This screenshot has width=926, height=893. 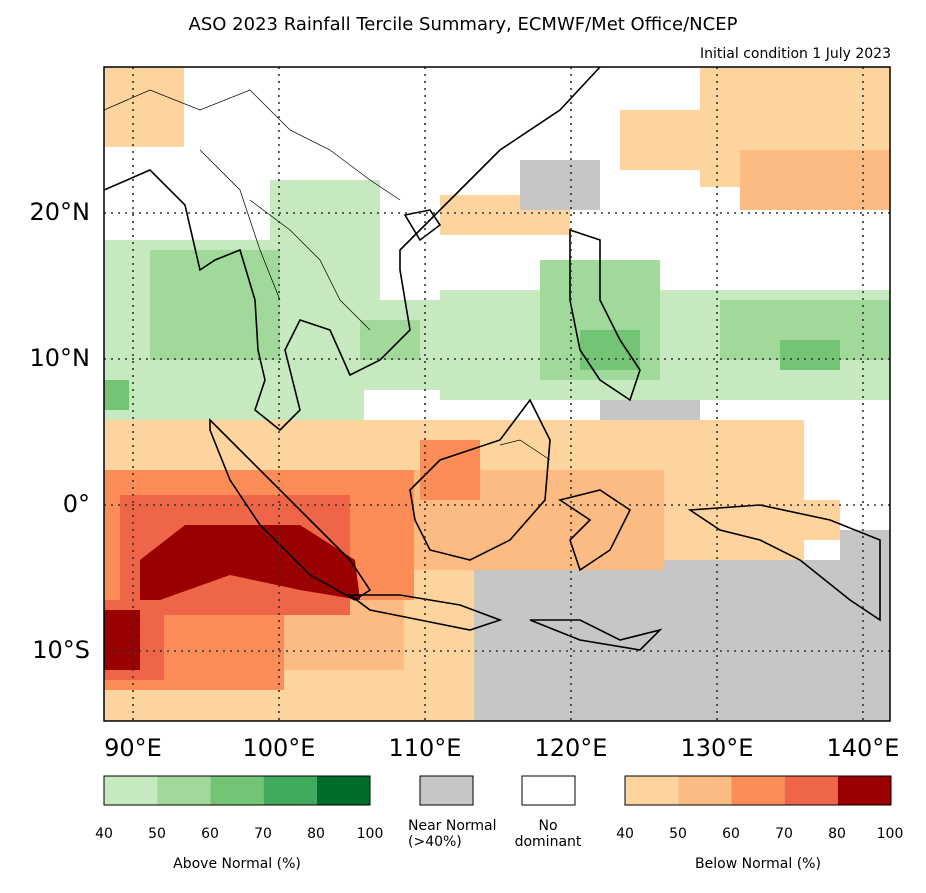 I want to click on lat-label-10S: 10°S, so click(x=61, y=650).